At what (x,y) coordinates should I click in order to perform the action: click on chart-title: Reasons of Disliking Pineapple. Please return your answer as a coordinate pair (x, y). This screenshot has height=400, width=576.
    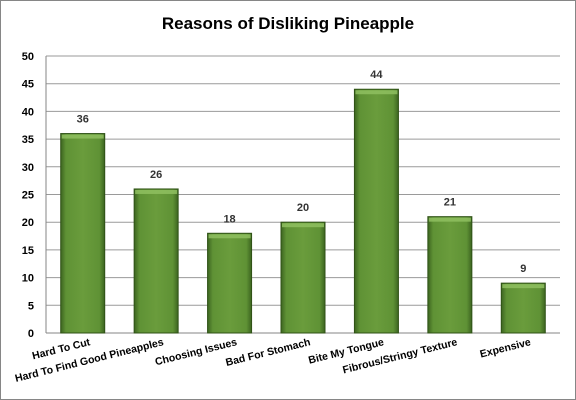
    Looking at the image, I should click on (288, 23).